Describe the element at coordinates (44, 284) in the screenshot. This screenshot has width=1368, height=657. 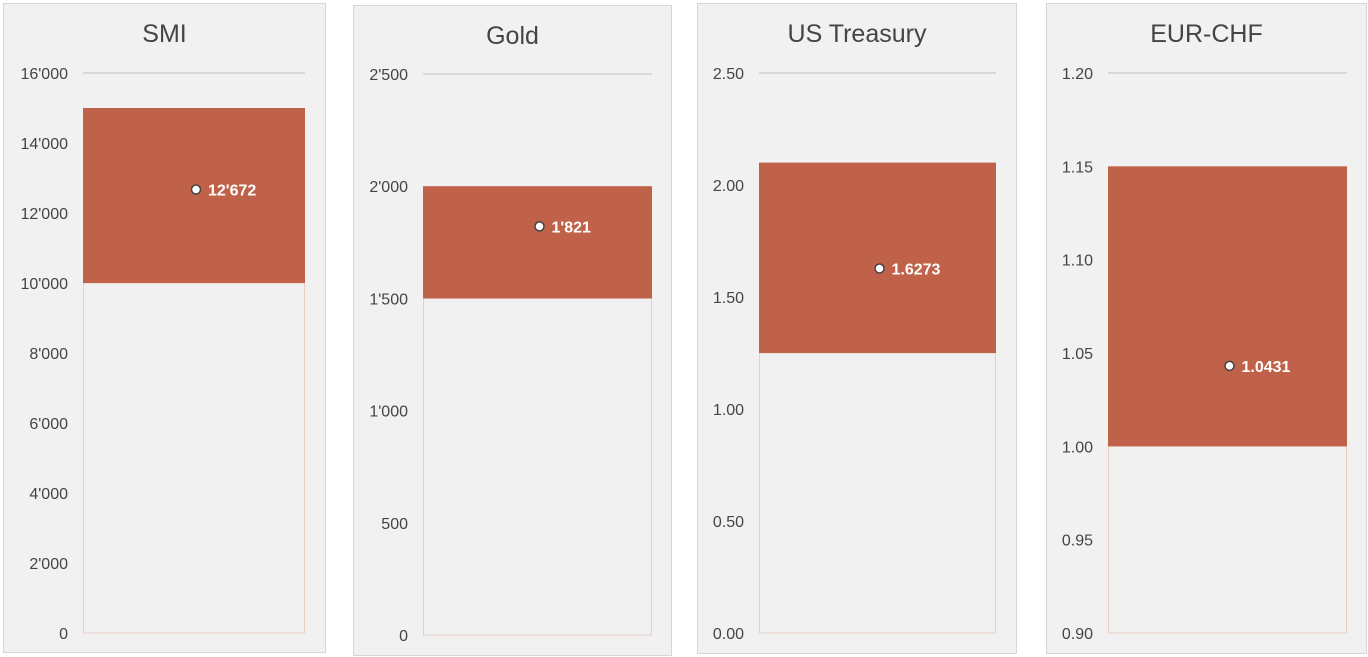
I see `y-tick-label: 10'000` at that location.